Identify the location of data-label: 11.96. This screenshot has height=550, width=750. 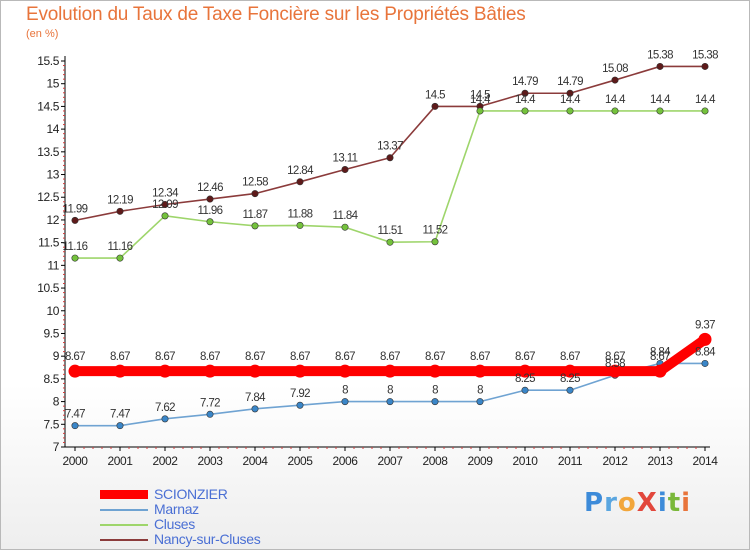
(210, 211).